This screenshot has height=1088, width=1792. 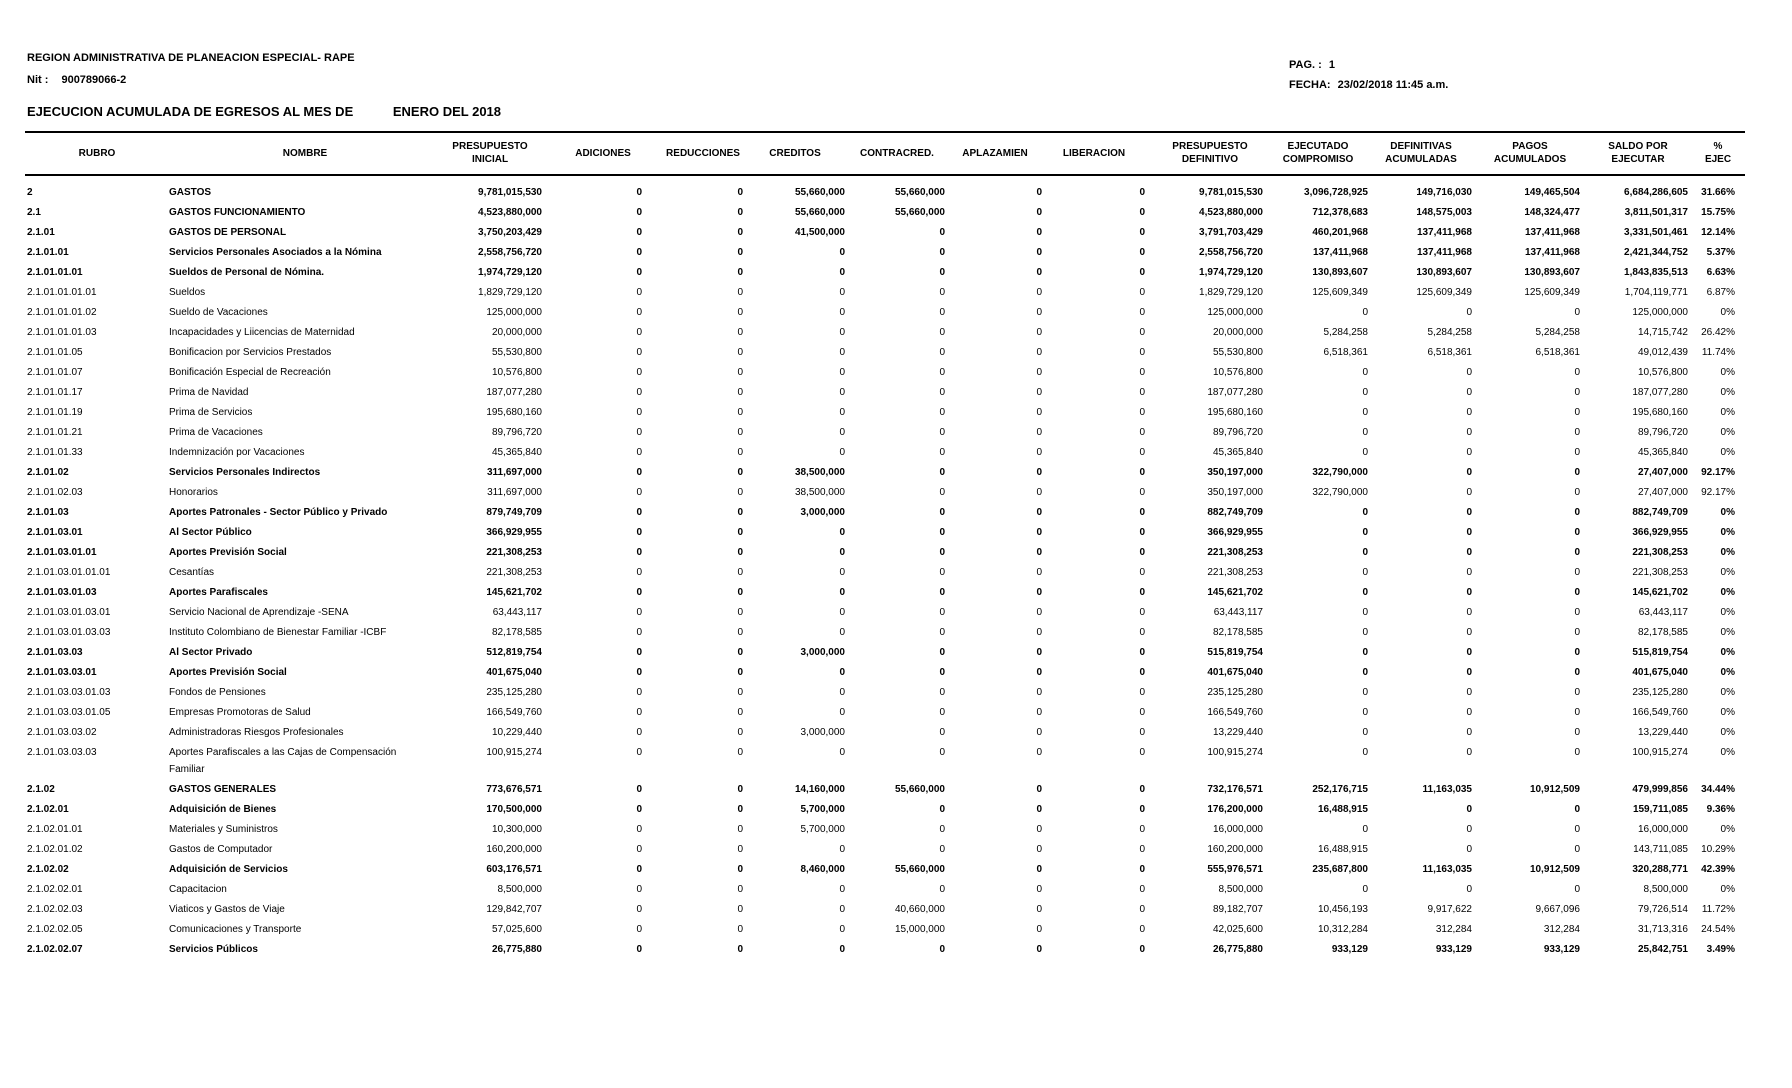 I want to click on cell-presupuesto-inicial: 879,749,709, so click(x=514, y=512).